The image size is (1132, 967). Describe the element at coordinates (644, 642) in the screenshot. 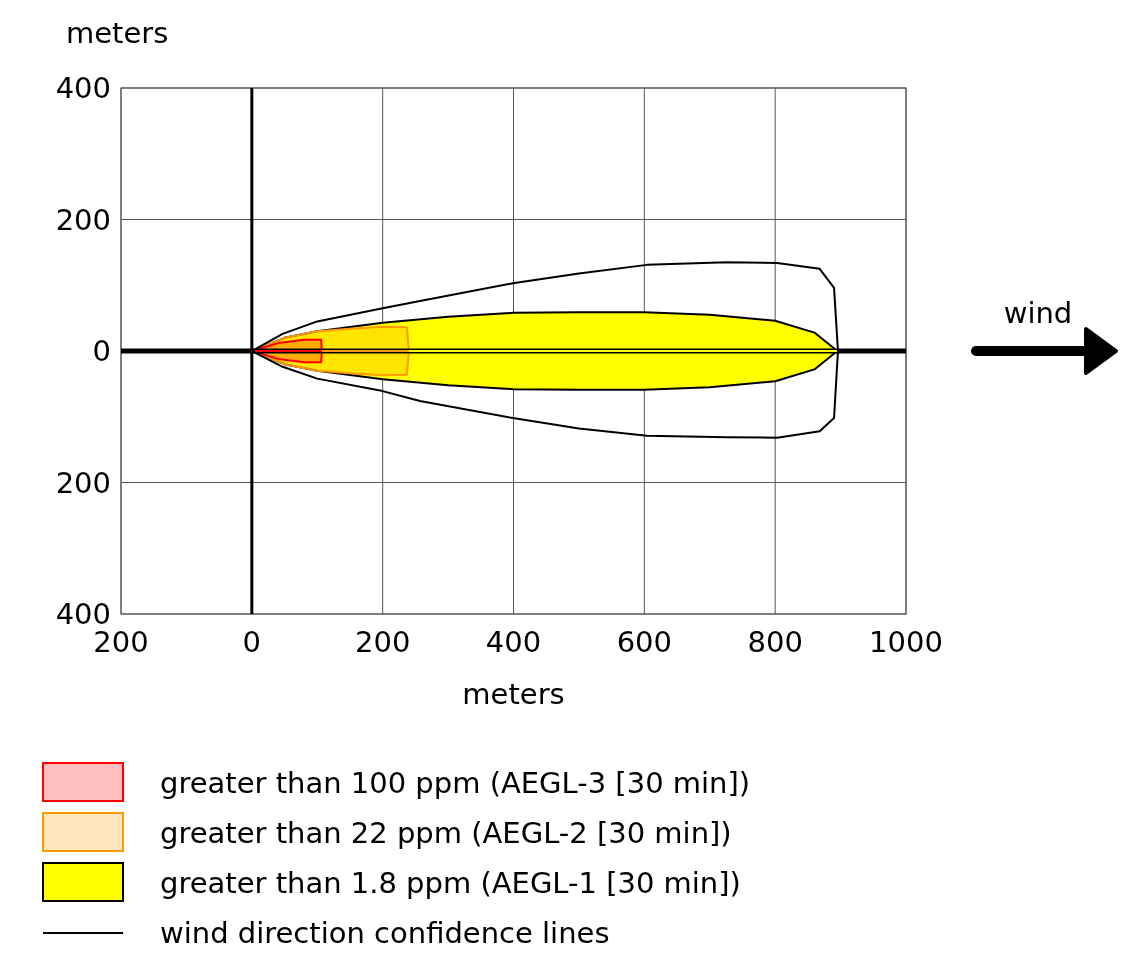

I see `x-tick-label: 600` at that location.